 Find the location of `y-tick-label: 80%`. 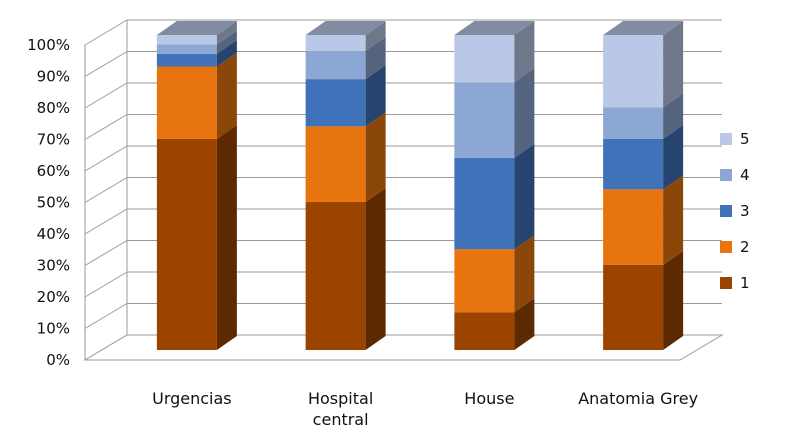

y-tick-label: 80% is located at coordinates (53, 108).